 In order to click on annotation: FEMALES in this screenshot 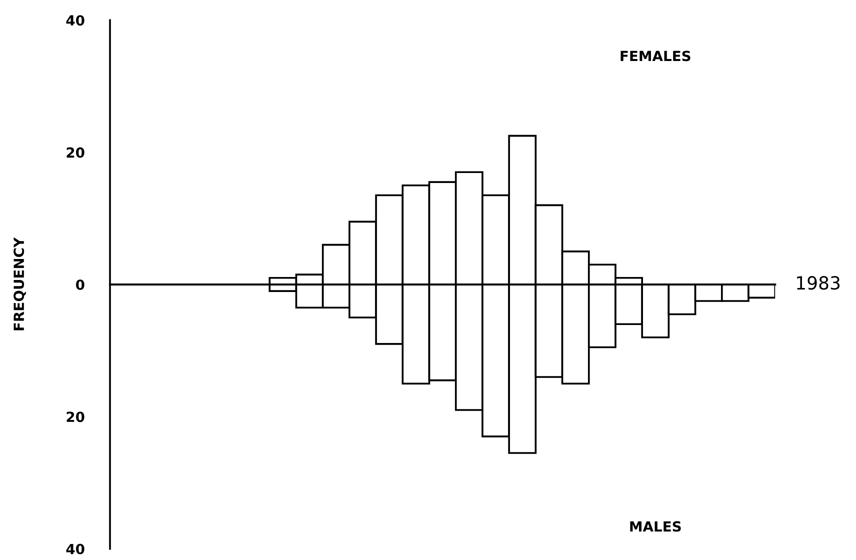, I will do `click(655, 56)`.